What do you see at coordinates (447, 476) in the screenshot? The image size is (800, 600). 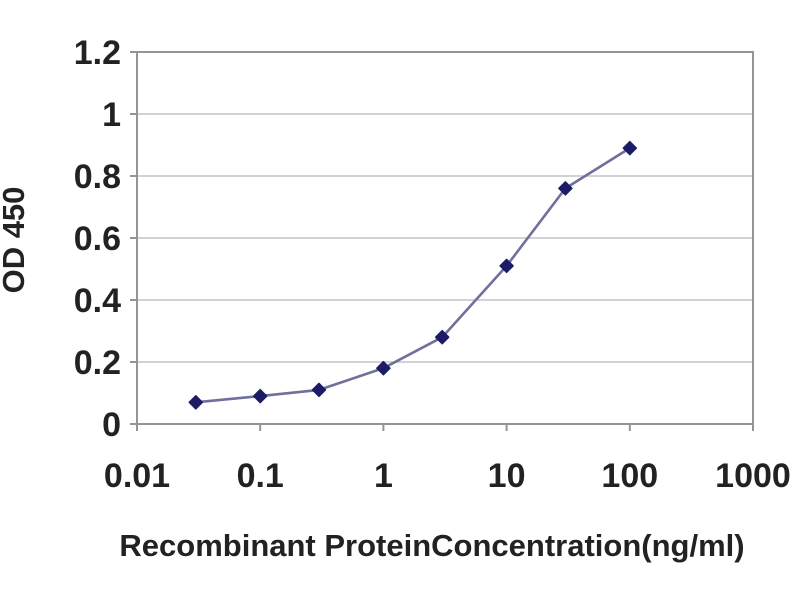 I see `x-tick-labels: 0.01 0.1 1 10 100 1000` at bounding box center [447, 476].